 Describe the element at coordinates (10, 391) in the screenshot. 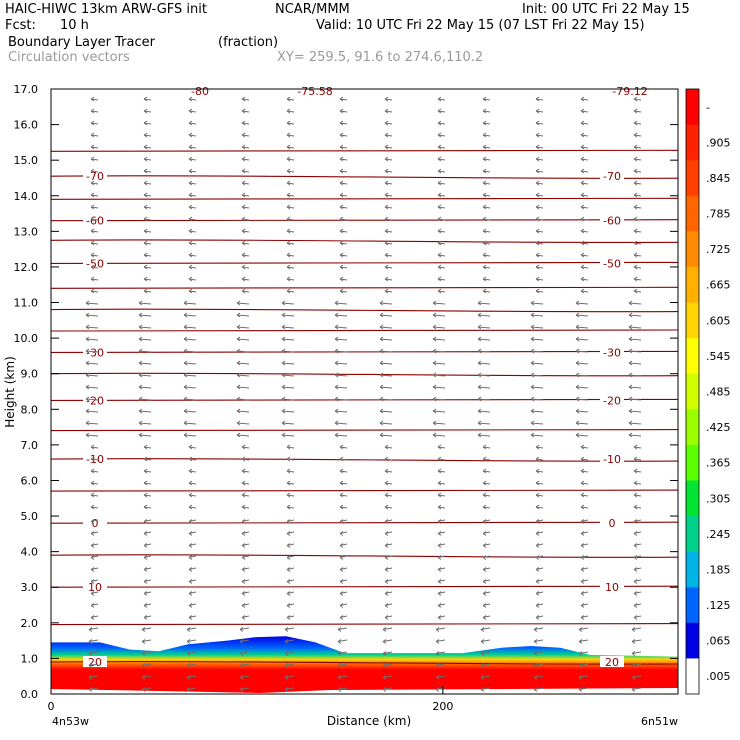

I see `y-axis-title: Height (km)` at that location.